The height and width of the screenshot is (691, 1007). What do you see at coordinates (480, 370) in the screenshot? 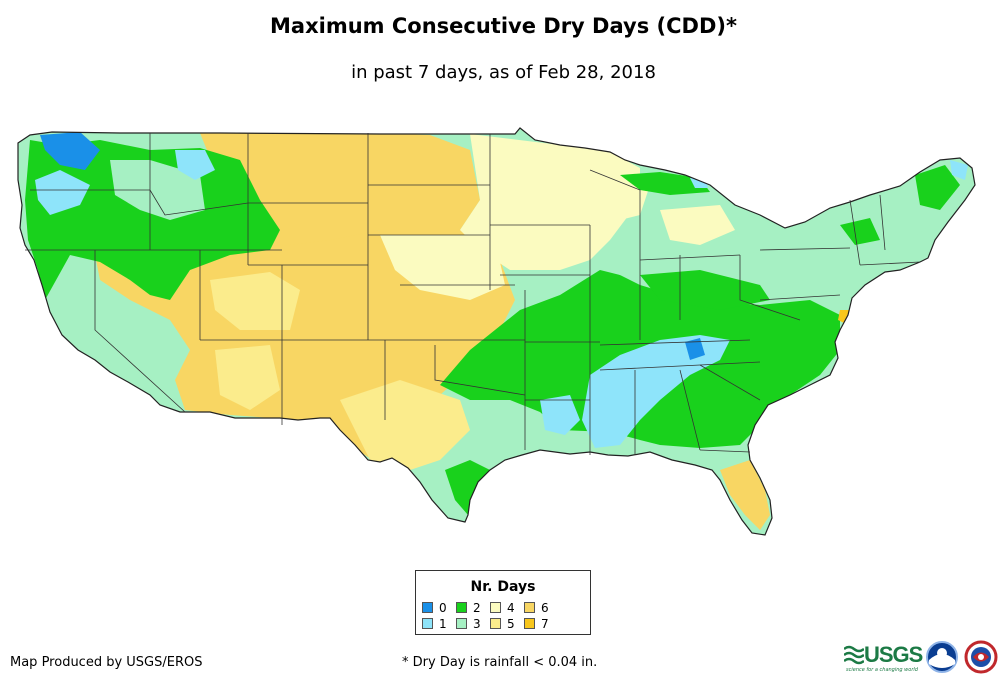
I see `border-ok-tx` at bounding box center [480, 370].